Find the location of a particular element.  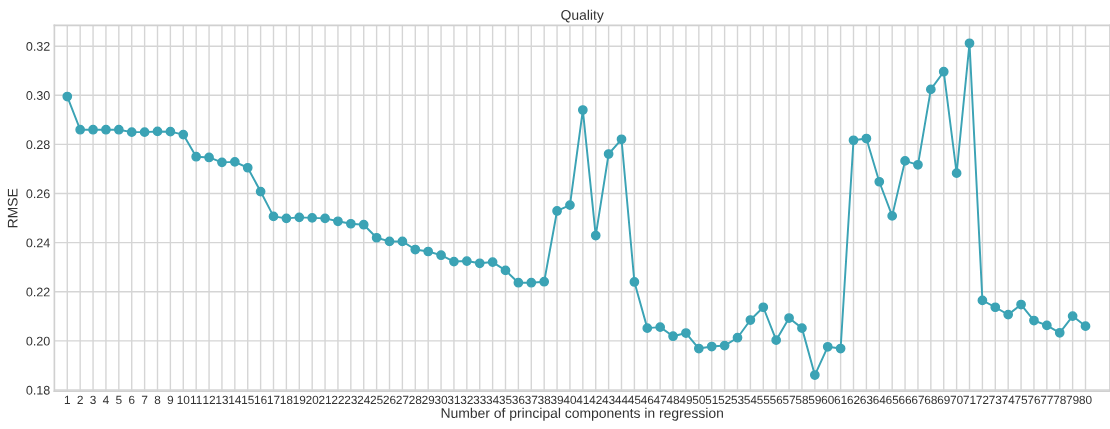

x-tick-label: 70 is located at coordinates (956, 400).